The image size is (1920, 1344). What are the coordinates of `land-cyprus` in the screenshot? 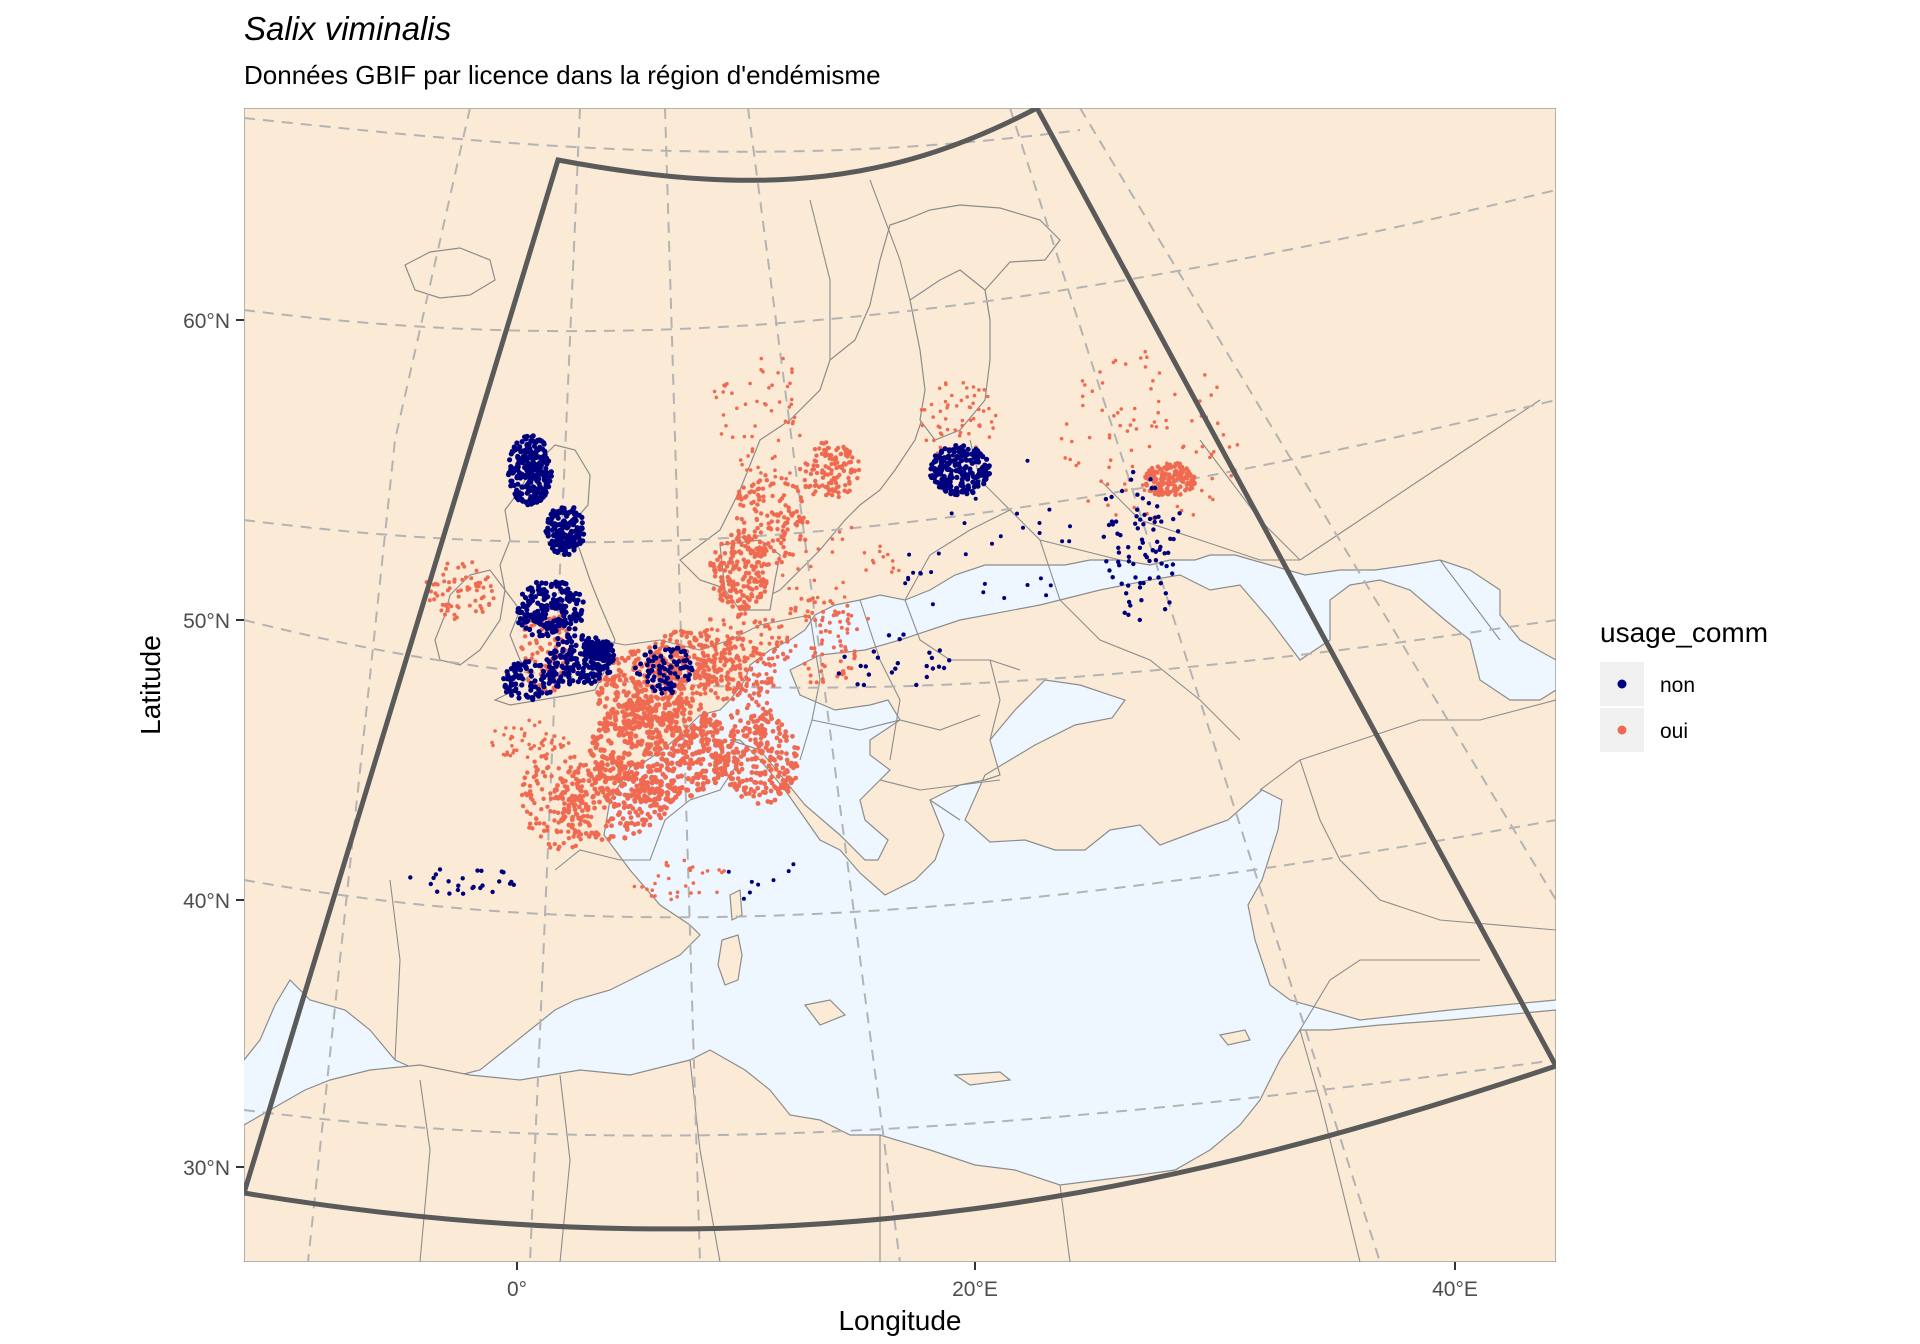 It's located at (1234, 1037).